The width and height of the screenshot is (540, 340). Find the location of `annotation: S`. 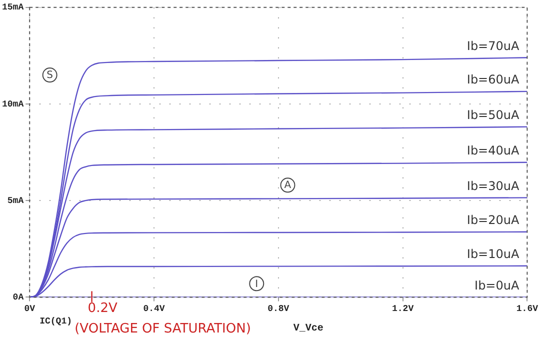

annotation: S is located at coordinates (49, 76).